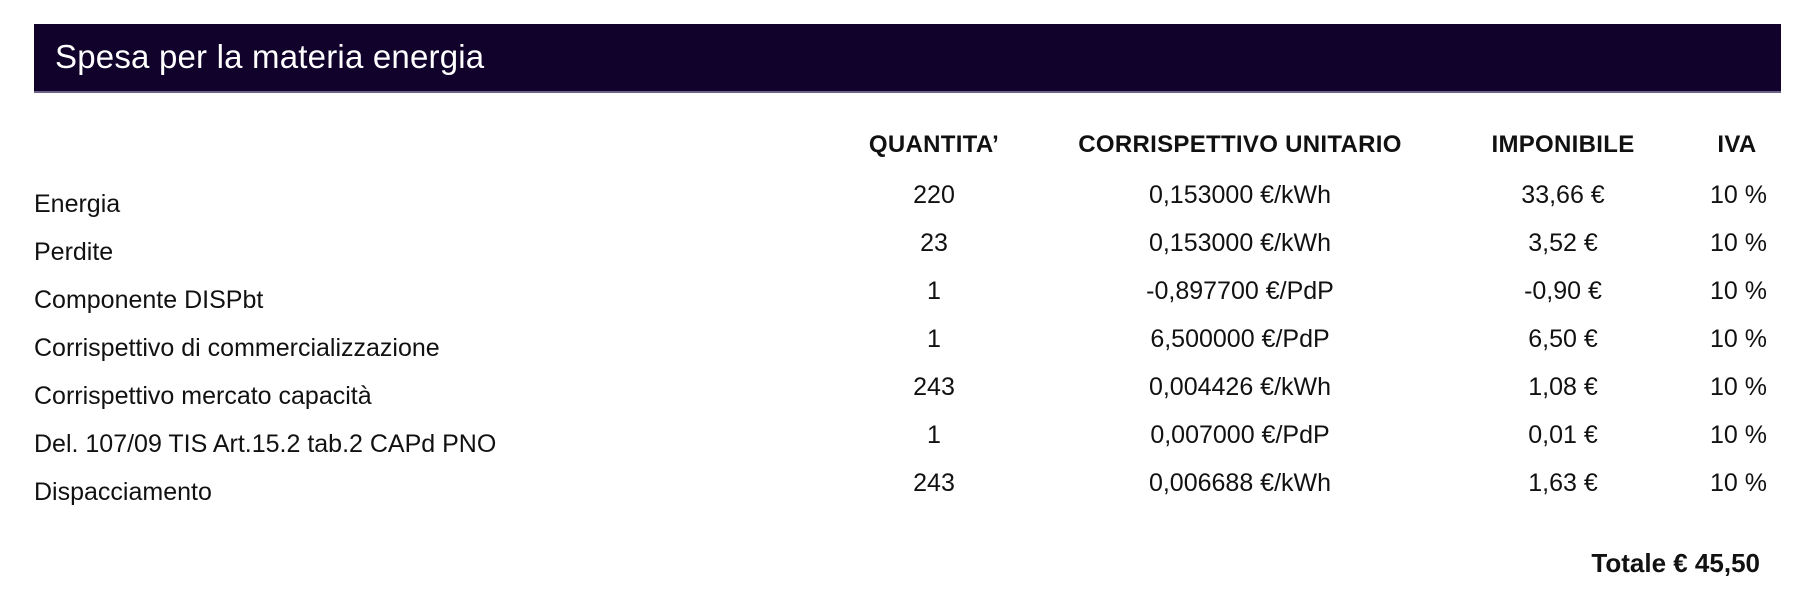 This screenshot has width=1808, height=614. I want to click on quantita-value: 220, so click(934, 195).